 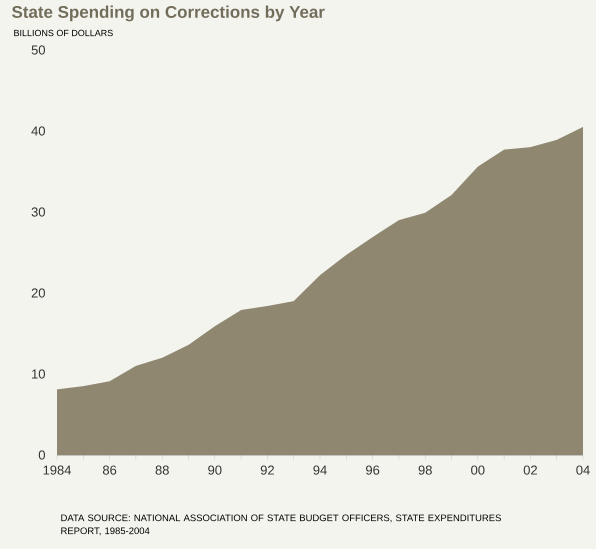 What do you see at coordinates (478, 470) in the screenshot?
I see `x-tick-label: 00` at bounding box center [478, 470].